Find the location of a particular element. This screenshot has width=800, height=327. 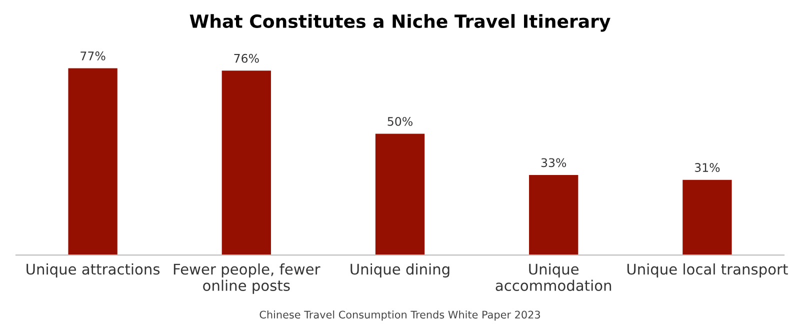

data-label: 33% is located at coordinates (553, 163).